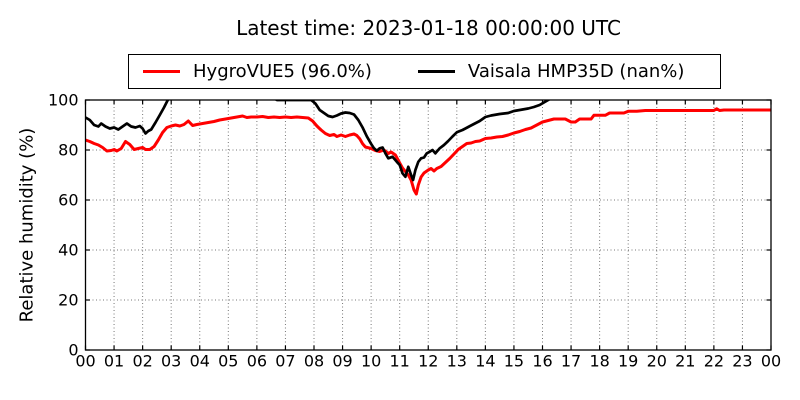 The image size is (800, 400). Describe the element at coordinates (73, 350) in the screenshot. I see `y-tick-label: 0` at that location.